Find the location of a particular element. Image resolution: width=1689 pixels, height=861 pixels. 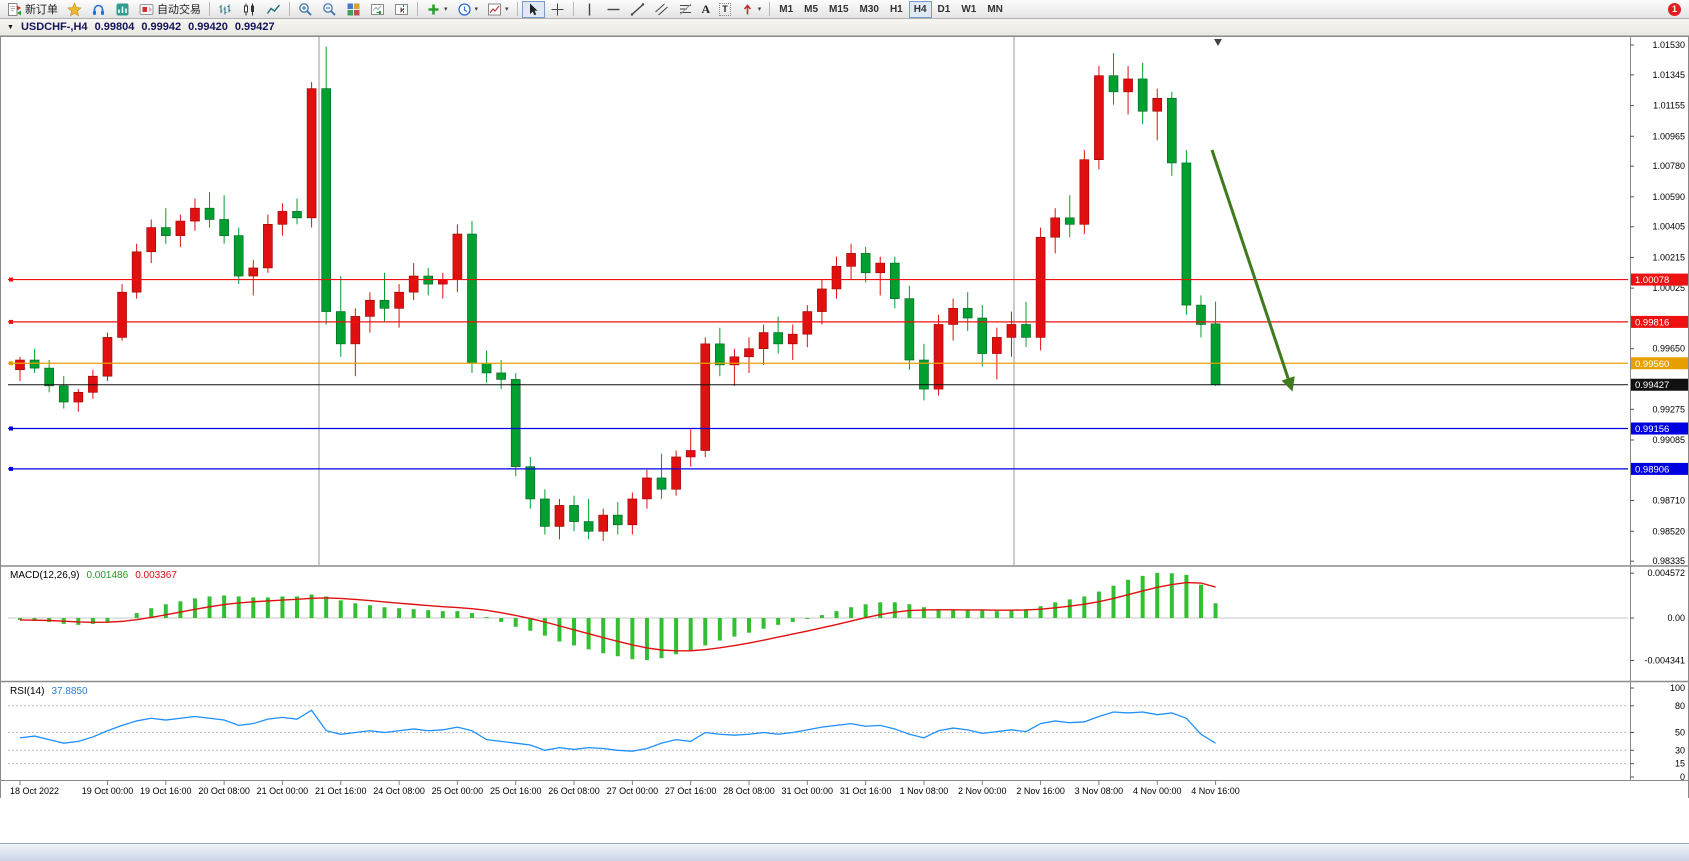

cursor-button is located at coordinates (533, 9).